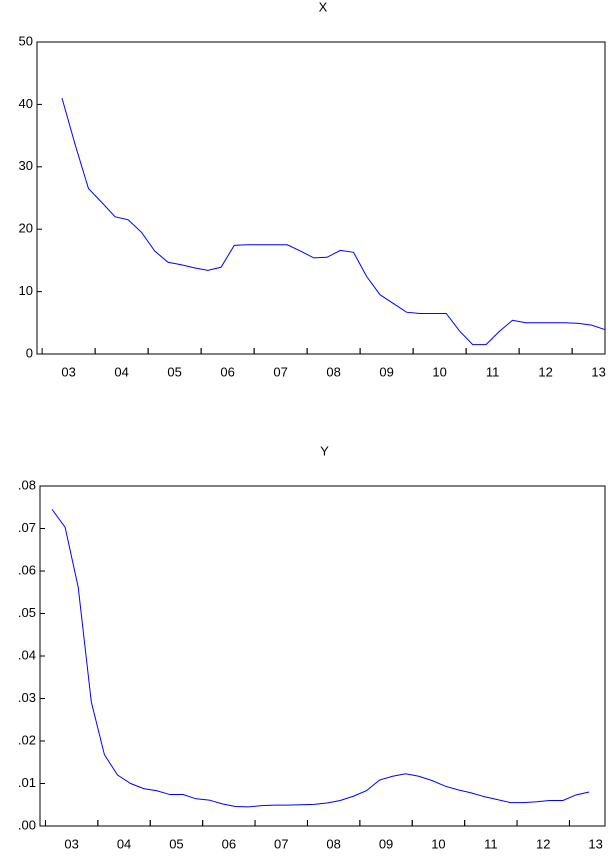  Describe the element at coordinates (27, 782) in the screenshot. I see `y-tick-label: .01` at that location.